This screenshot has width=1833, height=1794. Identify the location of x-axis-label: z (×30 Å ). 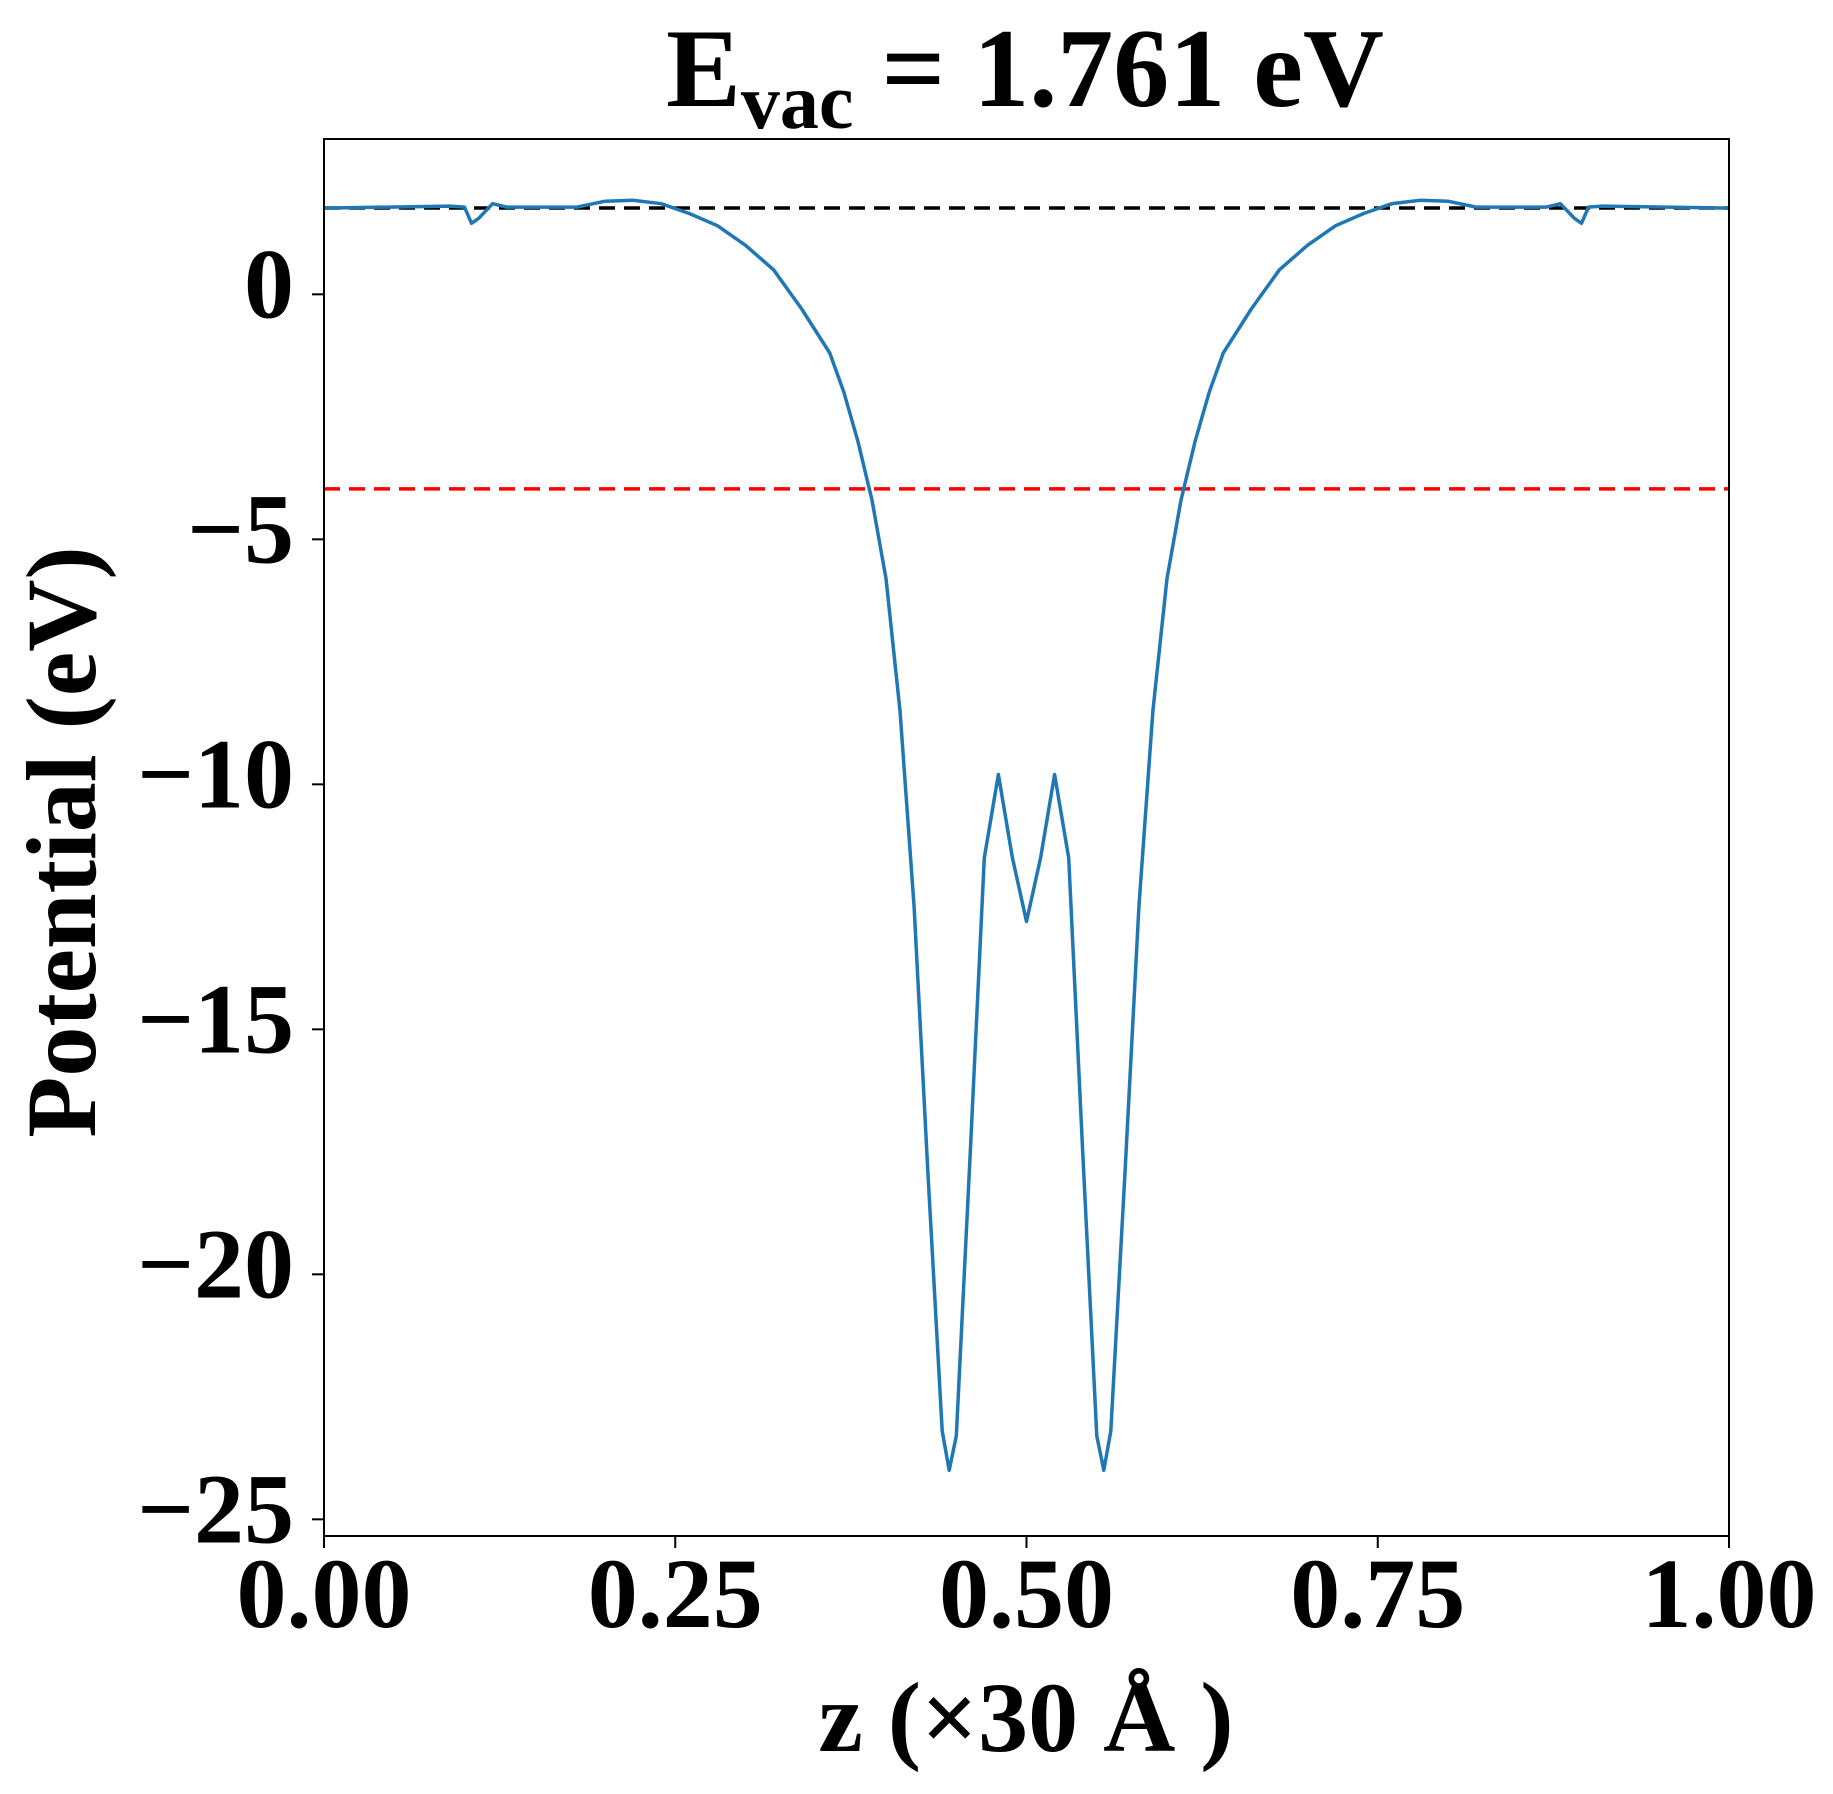
(1025, 1717).